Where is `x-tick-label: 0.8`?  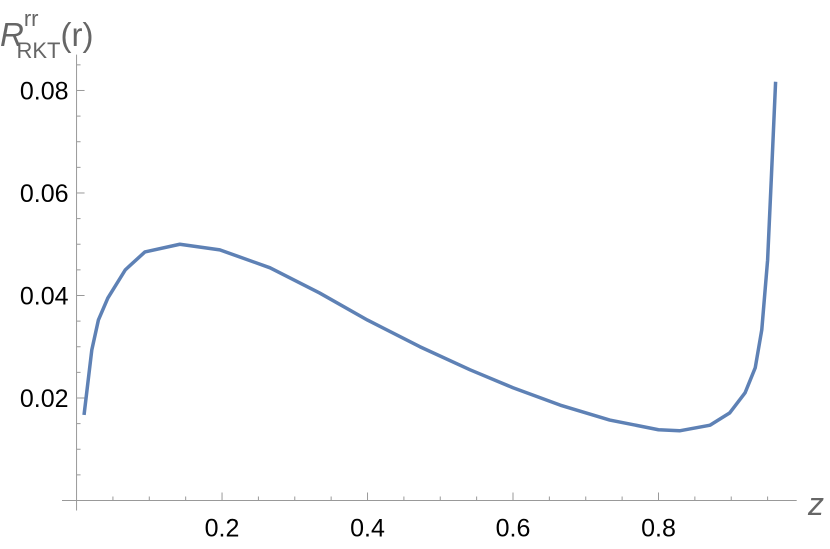 x-tick-label: 0.8 is located at coordinates (658, 529).